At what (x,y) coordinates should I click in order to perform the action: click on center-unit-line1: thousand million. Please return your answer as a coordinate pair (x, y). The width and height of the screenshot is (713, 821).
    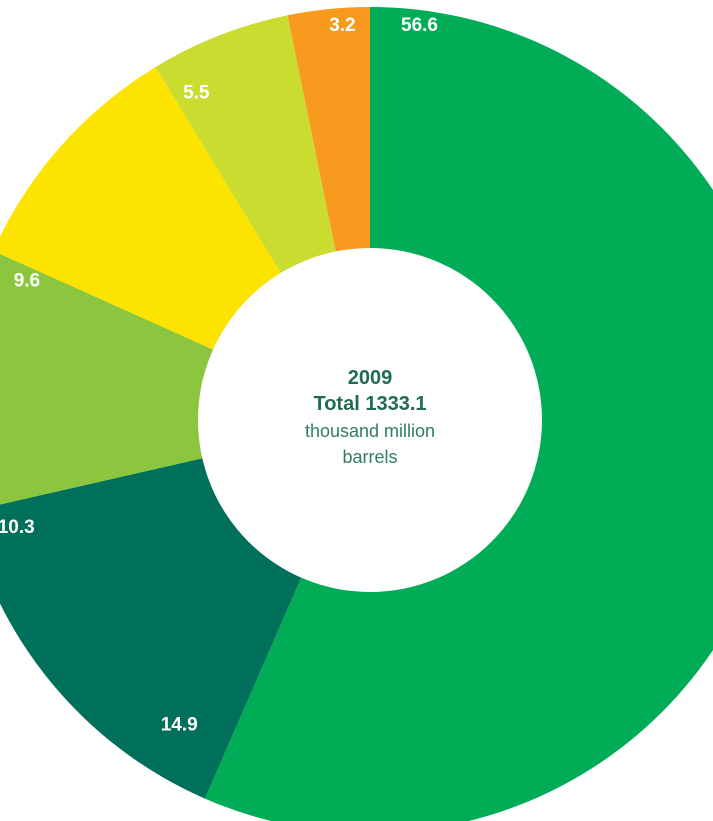
    Looking at the image, I should click on (370, 431).